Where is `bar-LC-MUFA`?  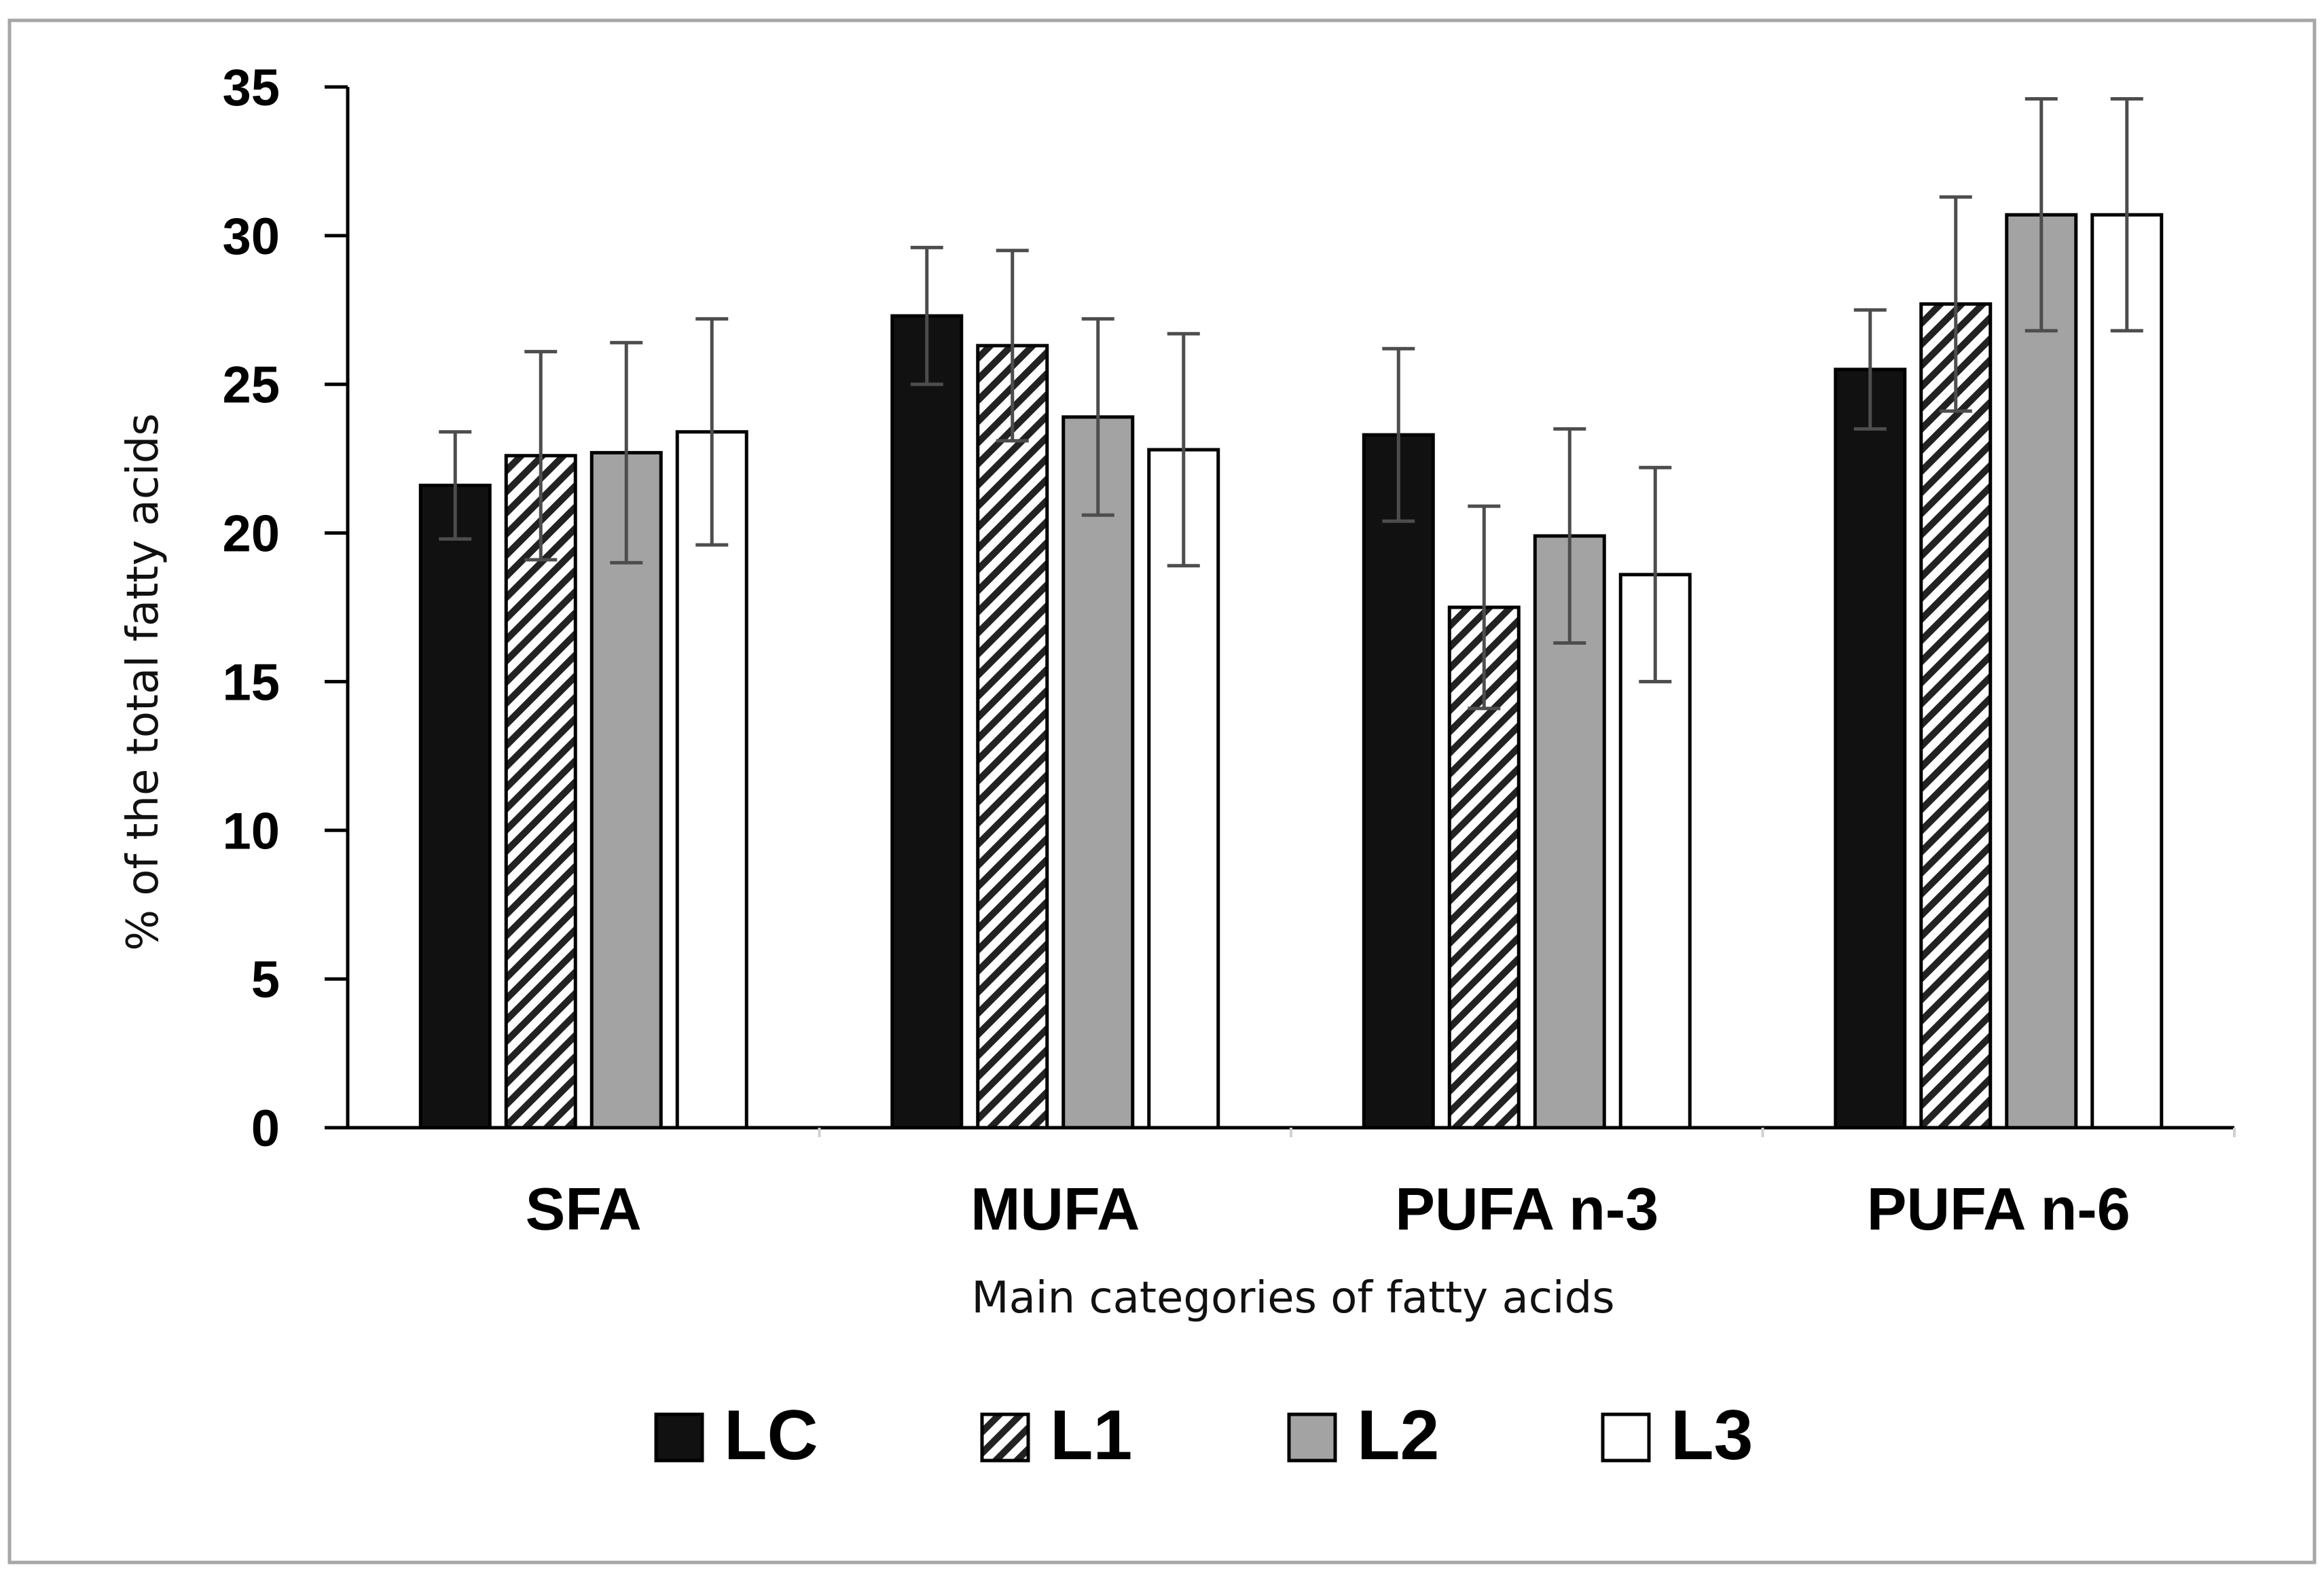
bar-LC-MUFA is located at coordinates (927, 722).